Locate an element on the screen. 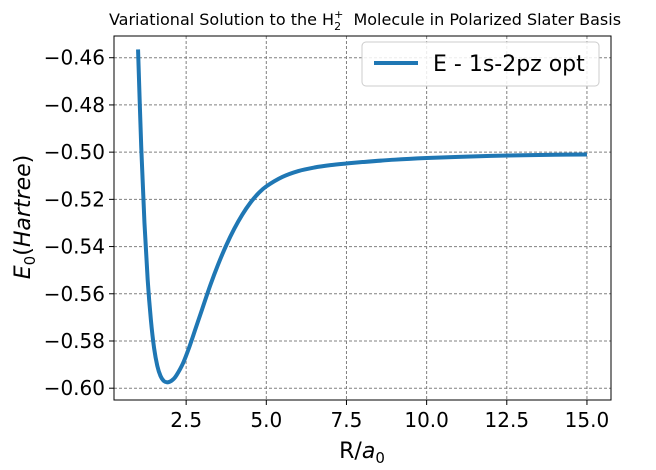 The width and height of the screenshot is (656, 470). x-tick-label: 7.5 is located at coordinates (347, 420).